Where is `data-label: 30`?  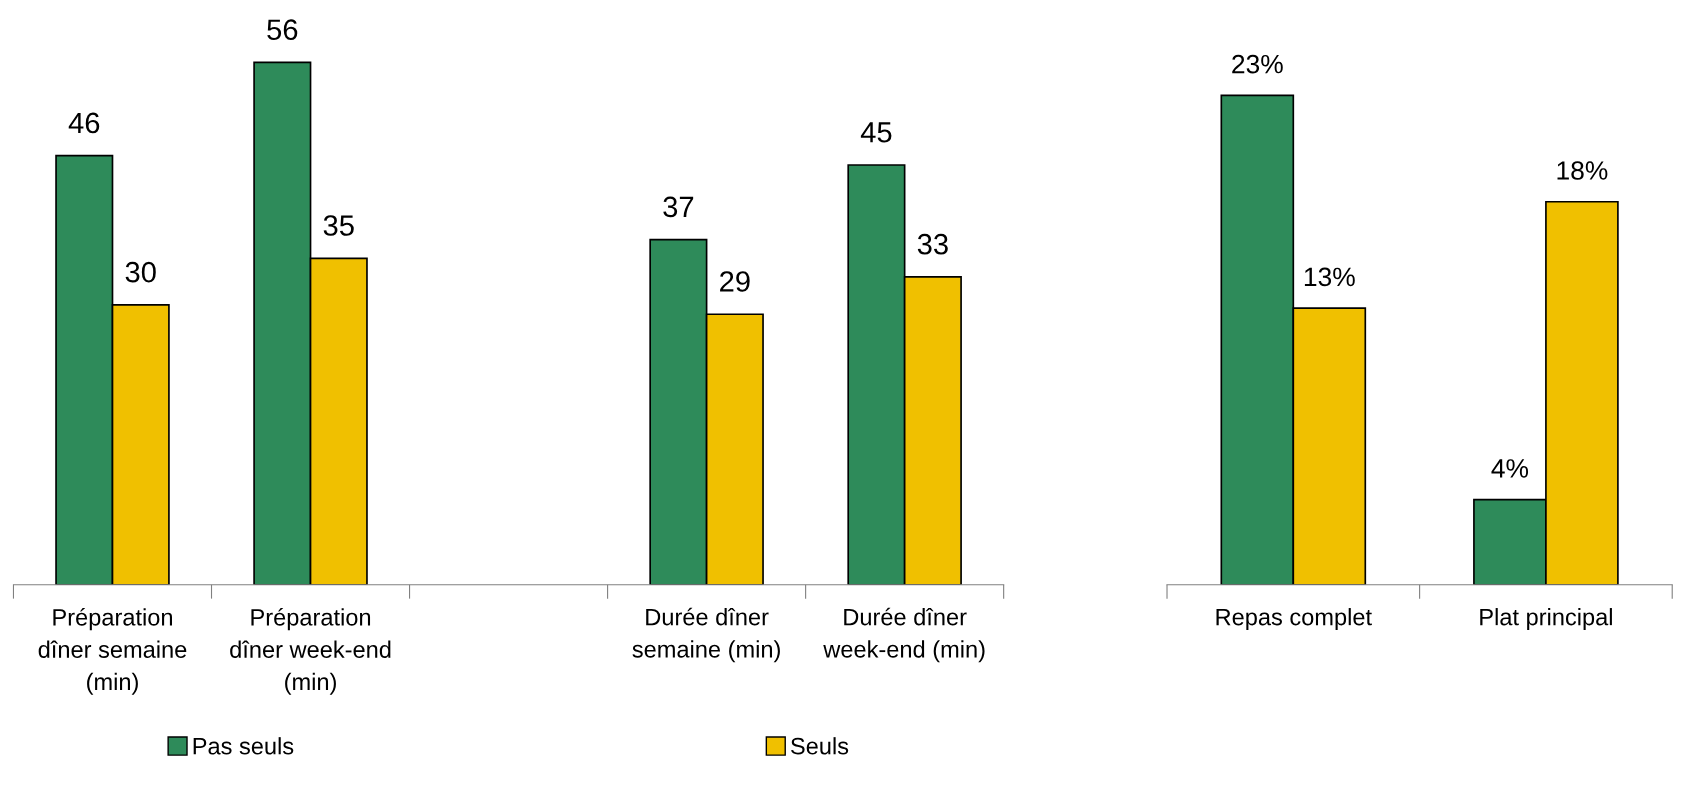 data-label: 30 is located at coordinates (140, 272).